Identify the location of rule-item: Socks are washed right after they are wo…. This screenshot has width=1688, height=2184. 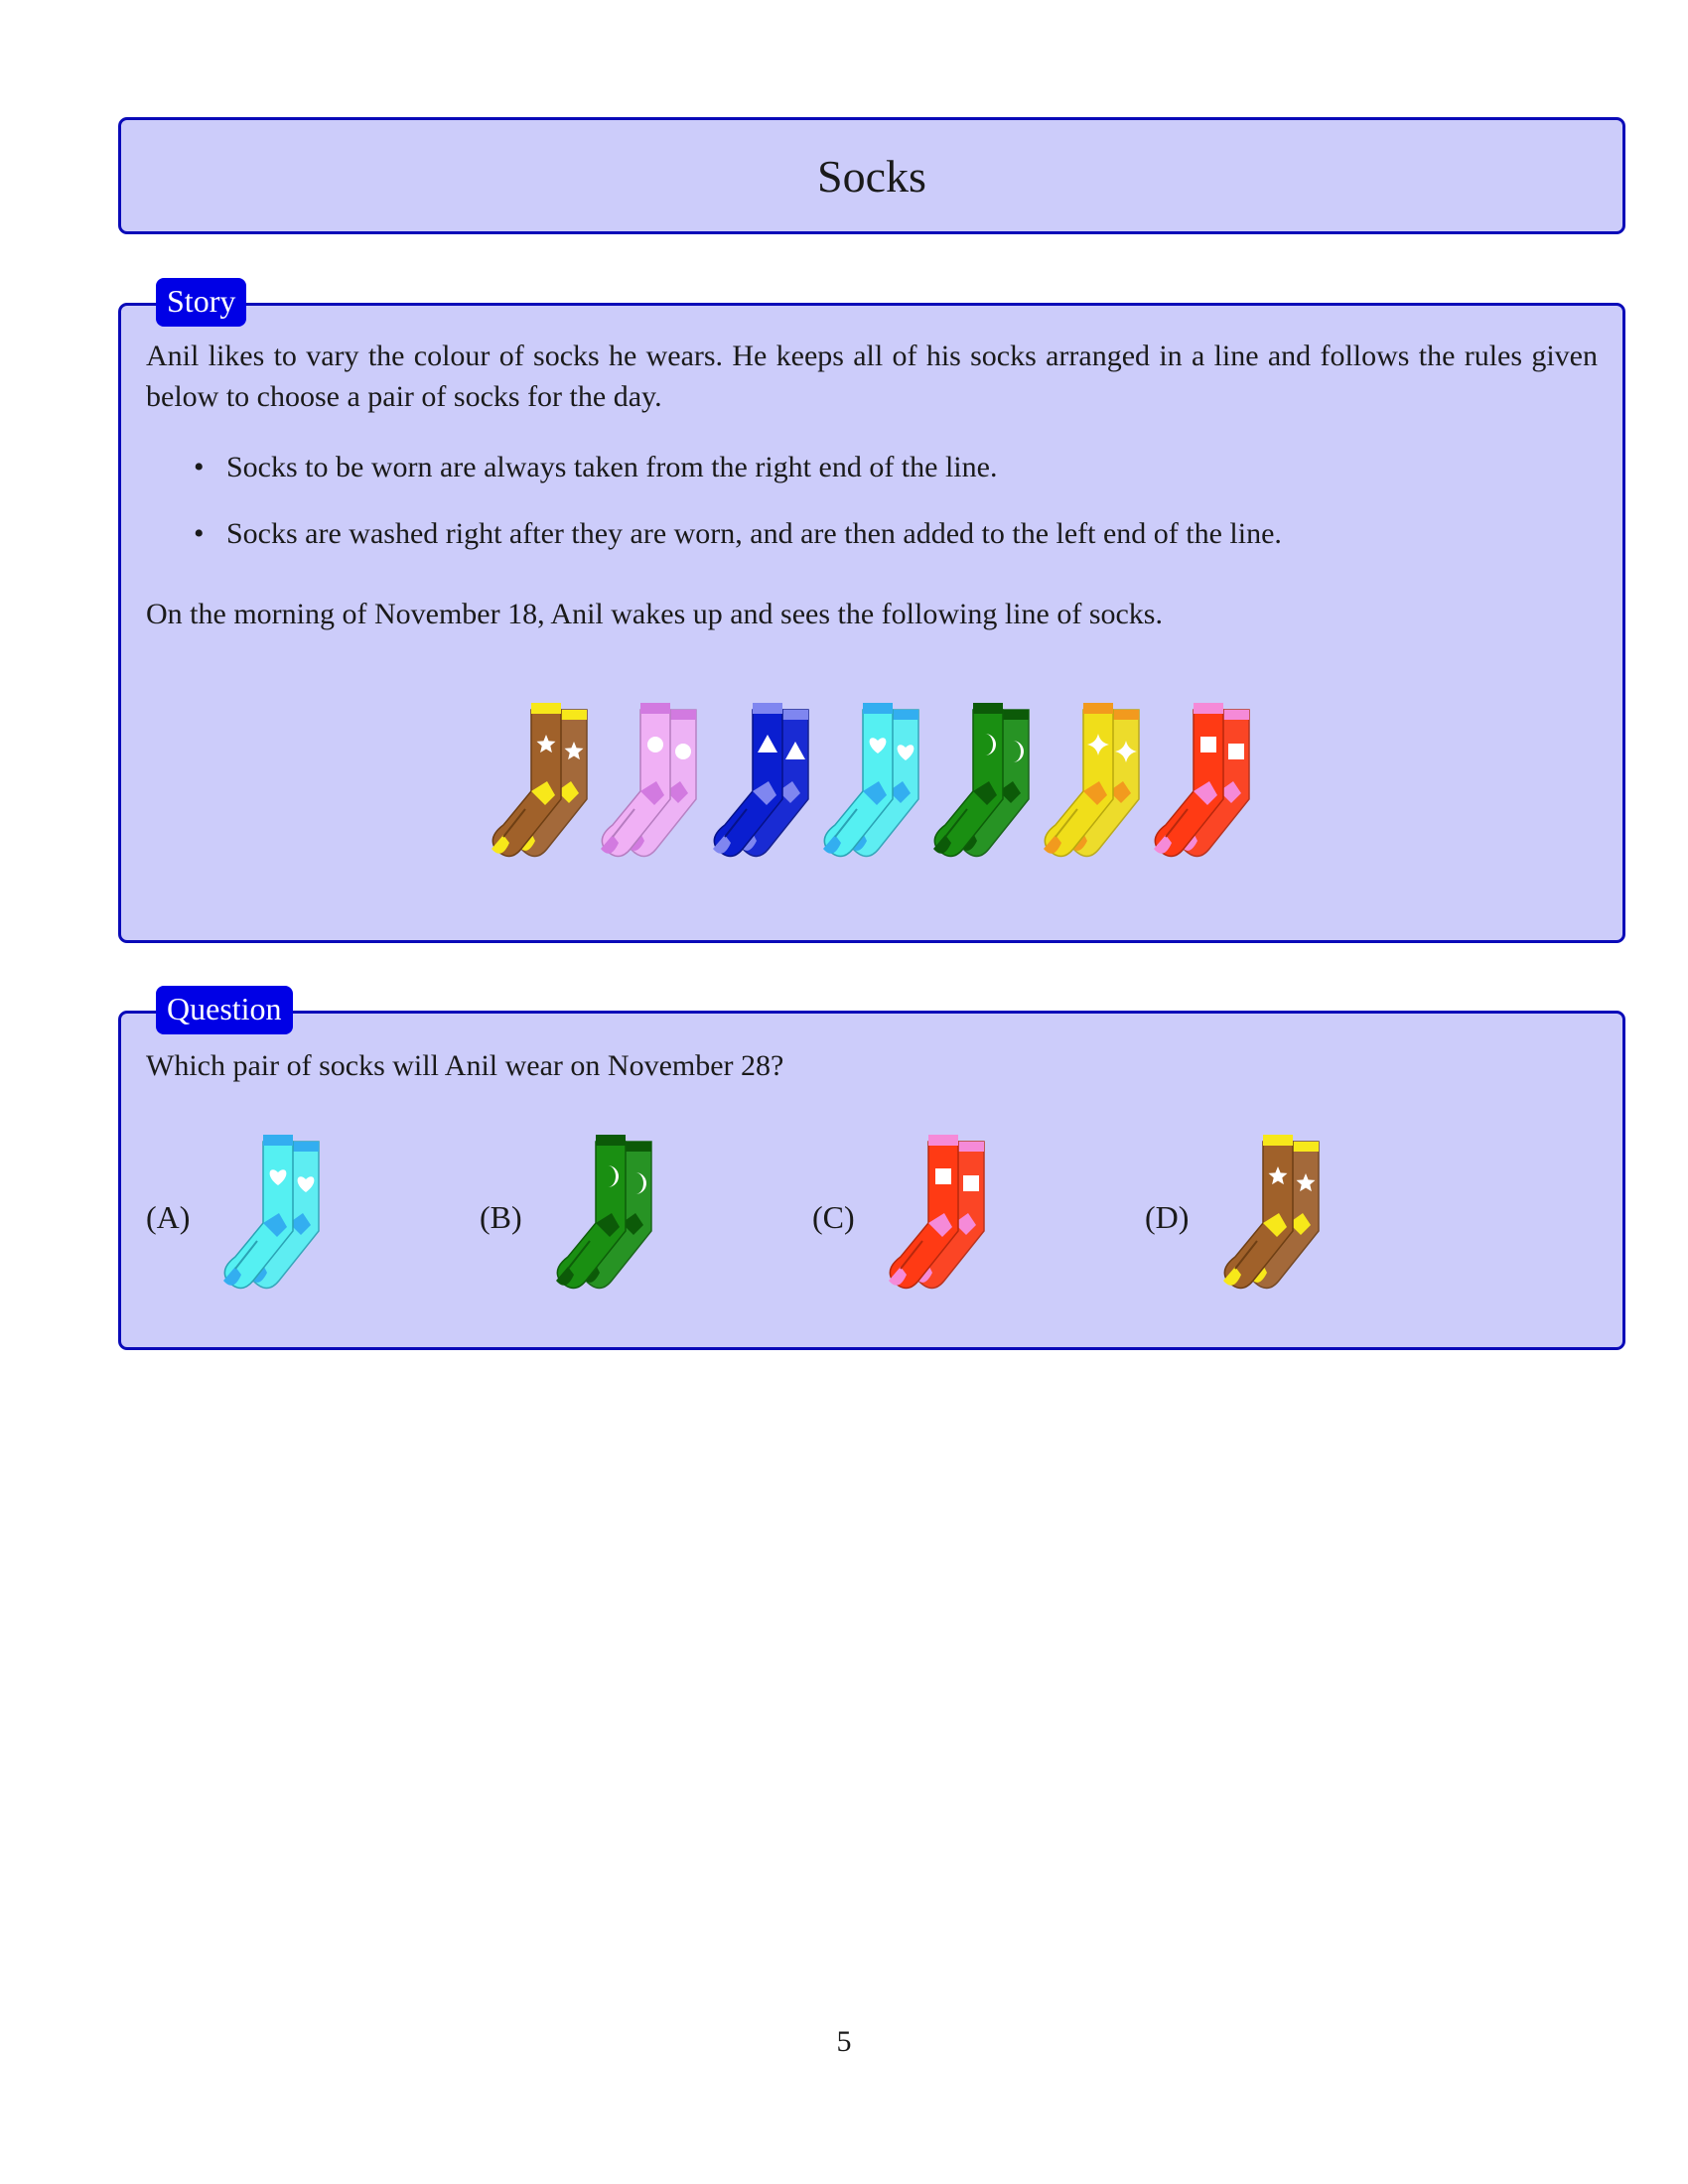
(738, 533).